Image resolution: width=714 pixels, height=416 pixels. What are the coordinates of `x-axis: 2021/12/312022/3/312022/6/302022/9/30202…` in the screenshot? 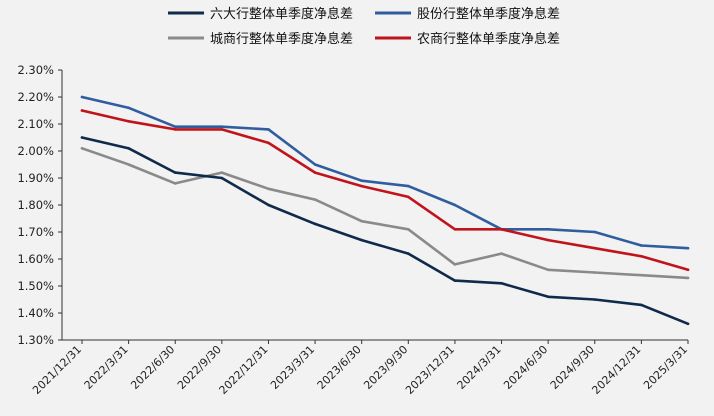 It's located at (360, 368).